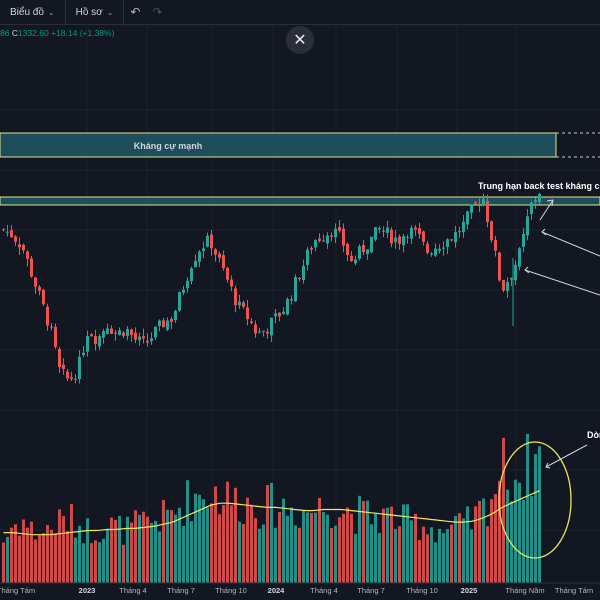 The width and height of the screenshot is (600, 600). Describe the element at coordinates (33, 12) in the screenshot. I see `chart-menu-button: Biểu đồ ⌄` at that location.